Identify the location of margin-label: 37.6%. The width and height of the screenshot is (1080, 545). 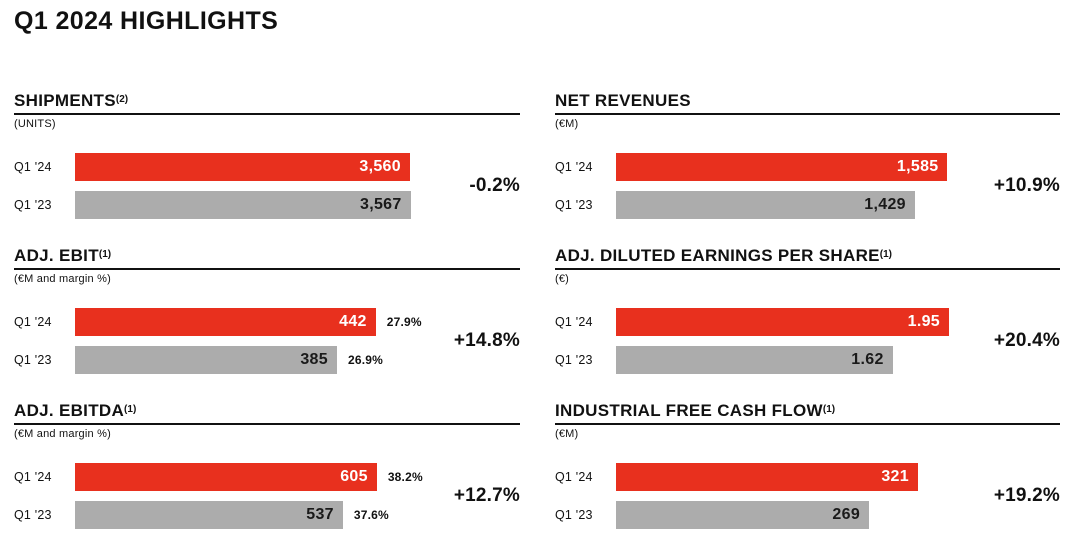
(371, 515).